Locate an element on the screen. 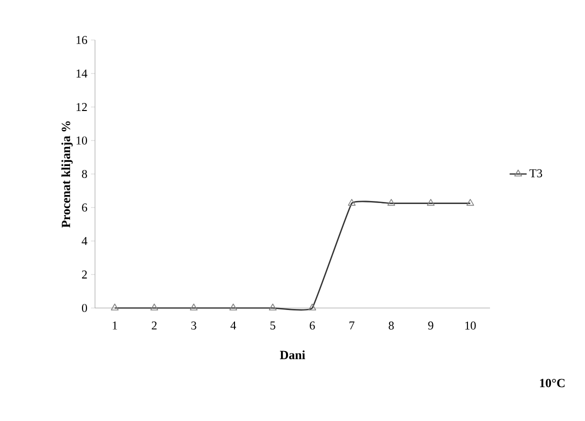 The width and height of the screenshot is (585, 421). x-tick-label: 8 is located at coordinates (391, 326).